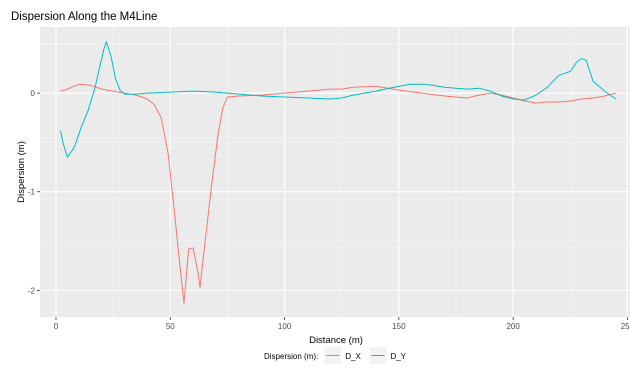 The width and height of the screenshot is (630, 370). I want to click on x-axis-title: Distance (m), so click(336, 340).